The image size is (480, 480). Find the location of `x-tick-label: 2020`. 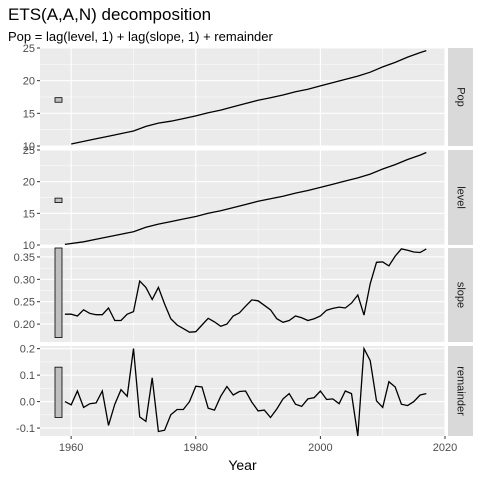

x-tick-label: 2020 is located at coordinates (445, 448).